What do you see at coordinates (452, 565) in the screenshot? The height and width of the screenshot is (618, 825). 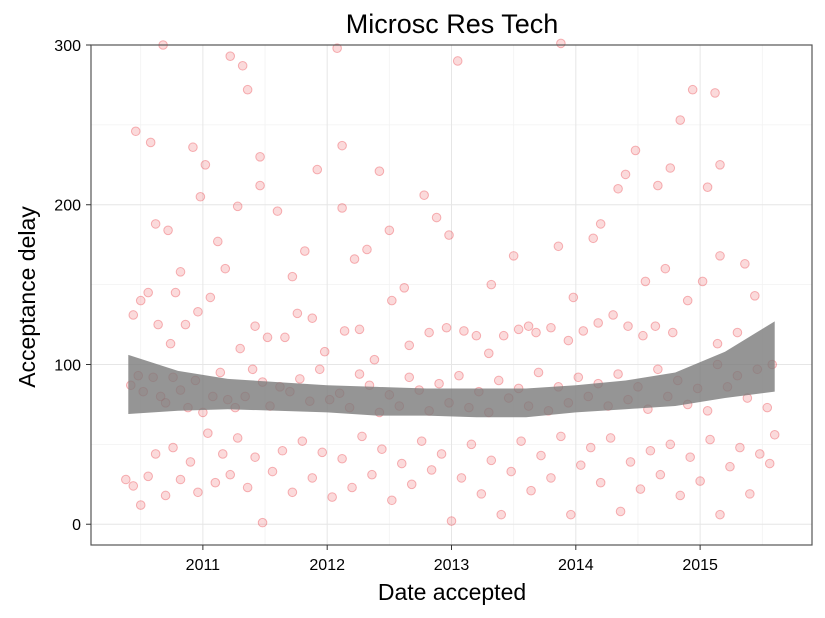 I see `x-tick-label: 2013` at bounding box center [452, 565].